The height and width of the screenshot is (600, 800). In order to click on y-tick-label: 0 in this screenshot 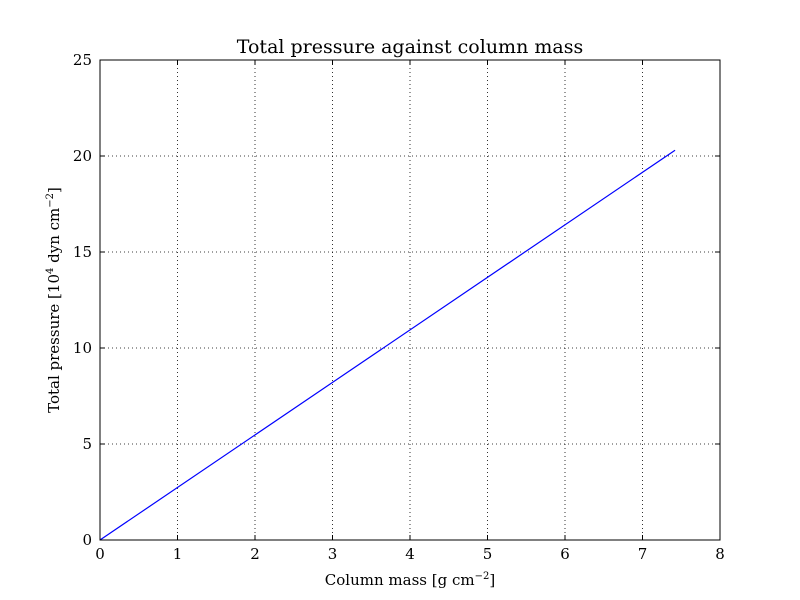, I will do `click(87, 540)`.